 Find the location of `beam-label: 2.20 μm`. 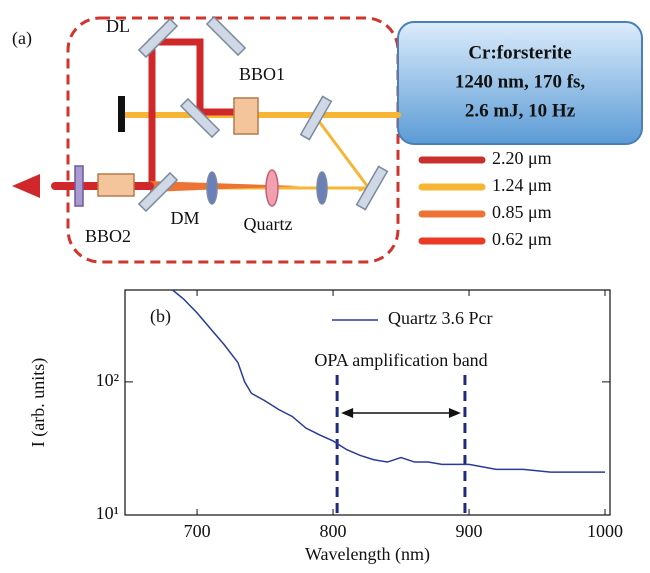

beam-label: 2.20 μm is located at coordinates (522, 158).